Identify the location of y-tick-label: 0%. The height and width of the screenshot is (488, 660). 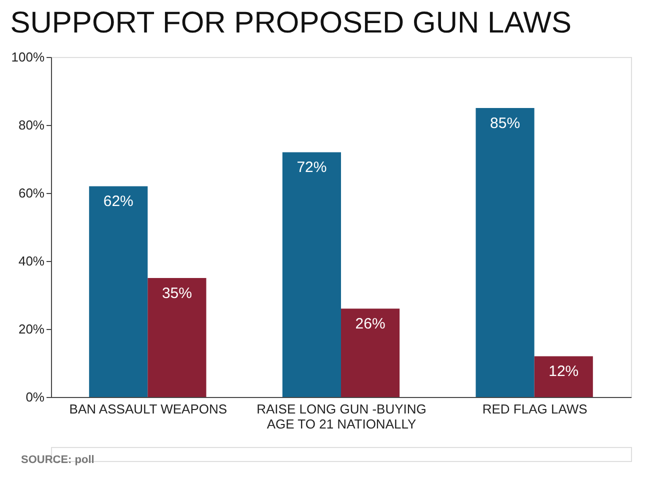
(35, 397).